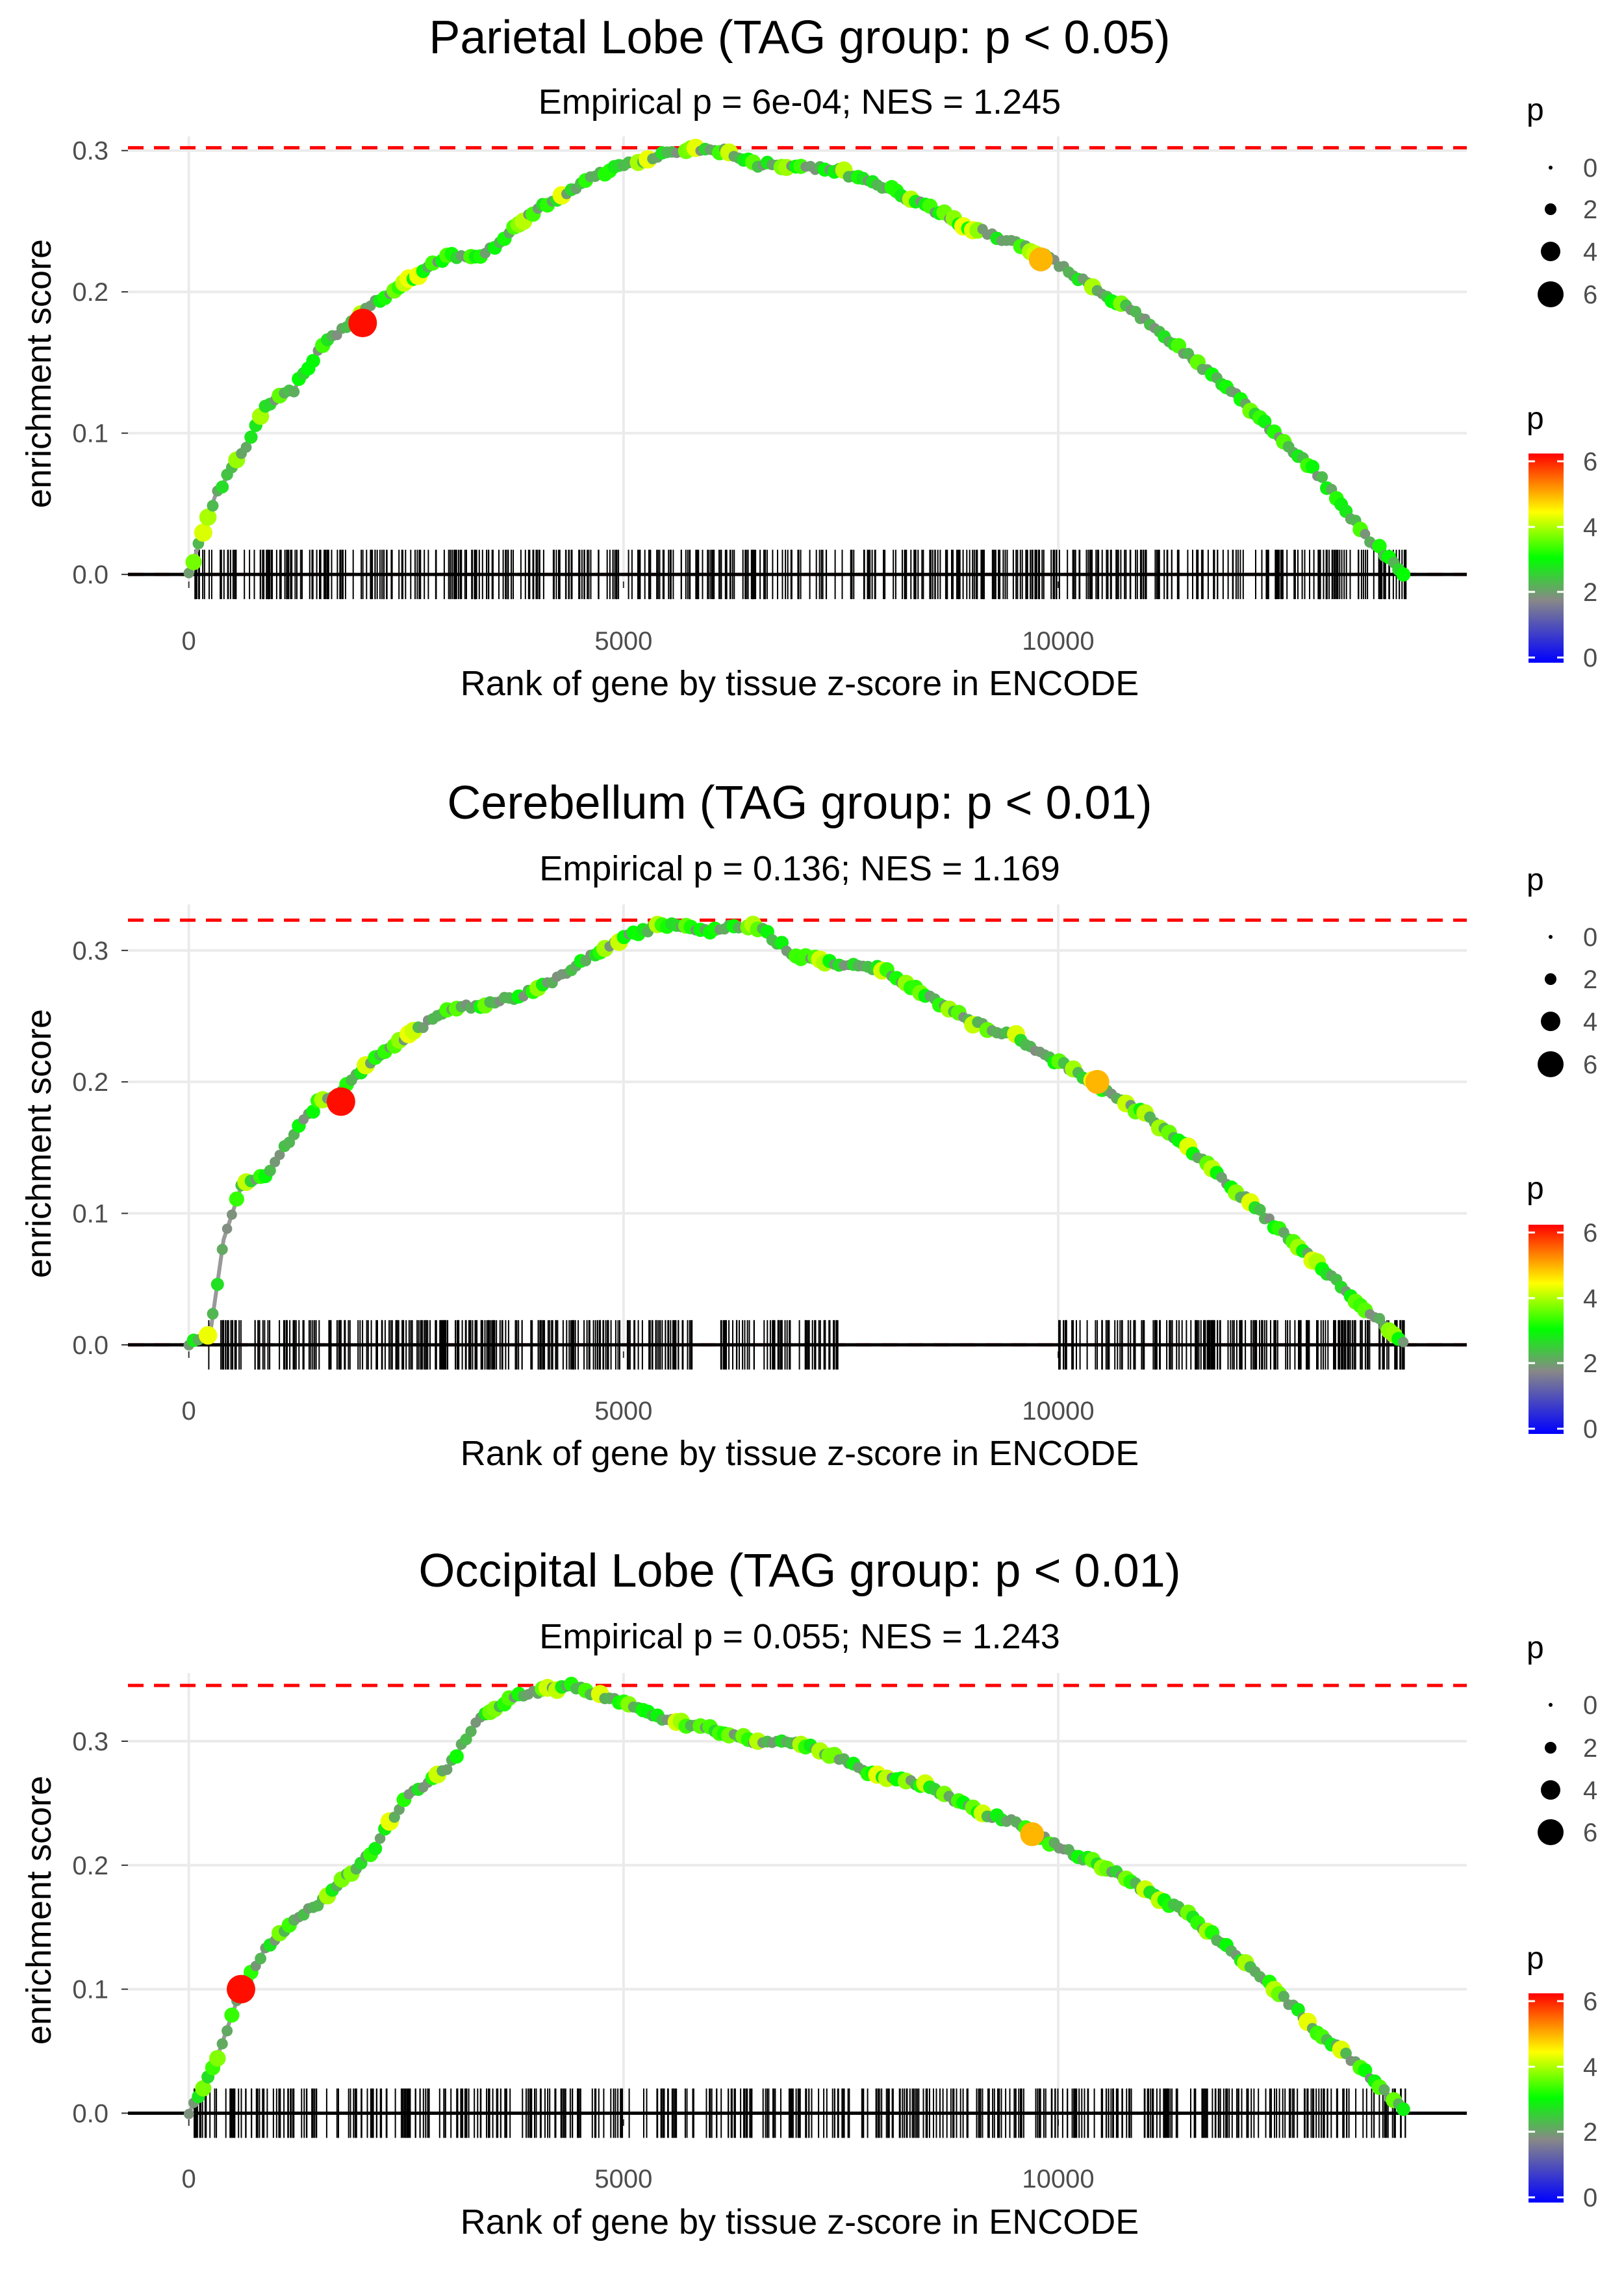 The image size is (1624, 2274). What do you see at coordinates (799, 1636) in the screenshot?
I see `chart-subtitle: Empirical p = 0.055; NES = 1.243` at bounding box center [799, 1636].